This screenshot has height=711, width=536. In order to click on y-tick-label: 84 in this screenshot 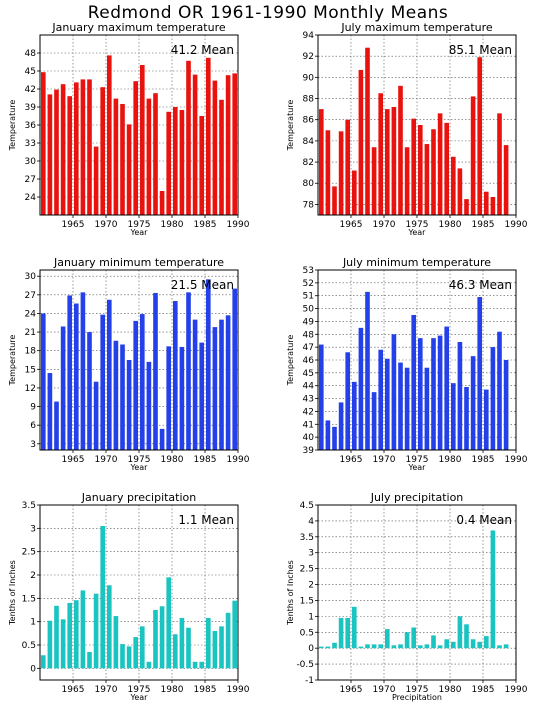, I will do `click(309, 142)`.